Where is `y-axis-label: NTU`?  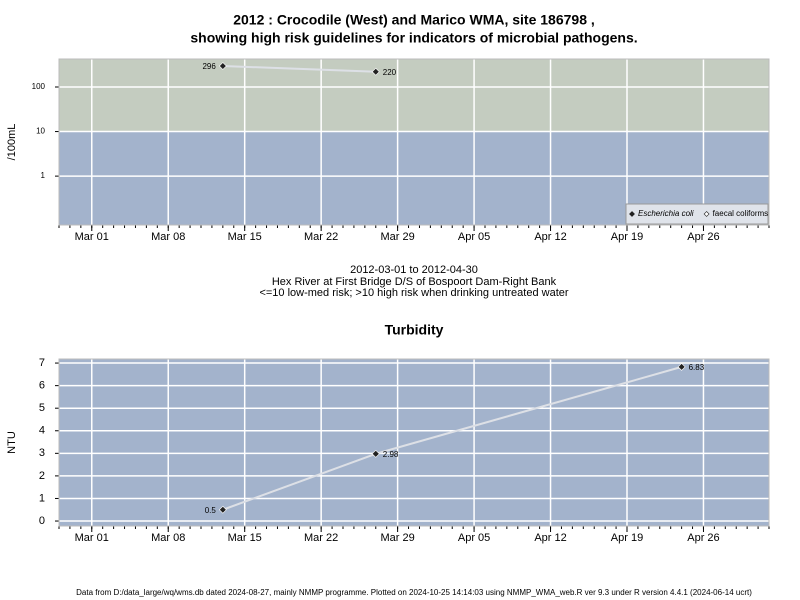 y-axis-label: NTU is located at coordinates (12, 442).